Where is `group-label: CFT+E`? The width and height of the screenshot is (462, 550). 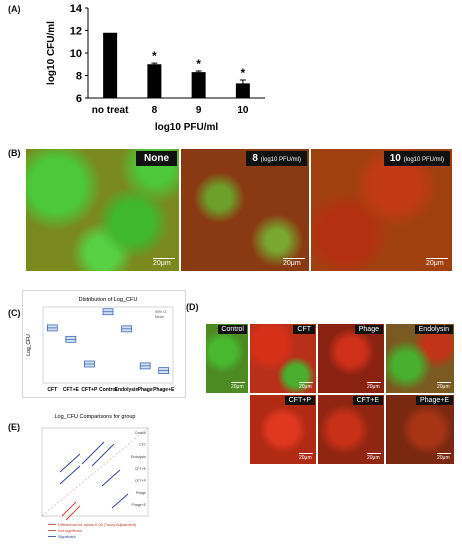 group-label: CFT+E is located at coordinates (141, 469).